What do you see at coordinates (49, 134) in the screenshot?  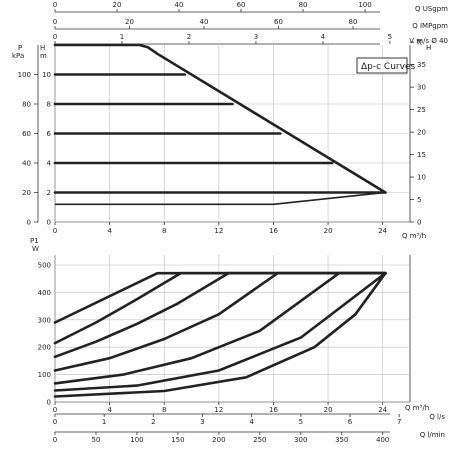 I see `head-m-tick-label: 6` at bounding box center [49, 134].